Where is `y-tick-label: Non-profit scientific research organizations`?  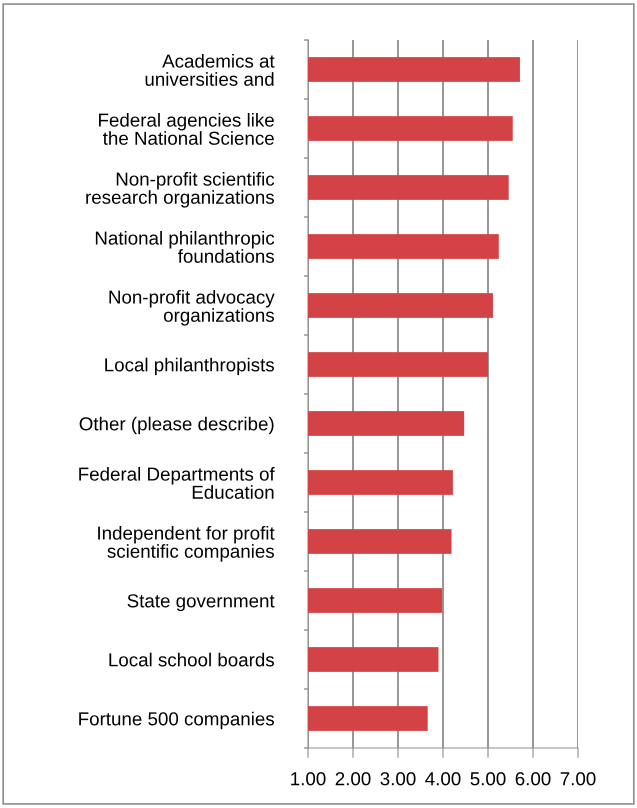 y-tick-label: Non-profit scientific research organizations is located at coordinates (180, 190).